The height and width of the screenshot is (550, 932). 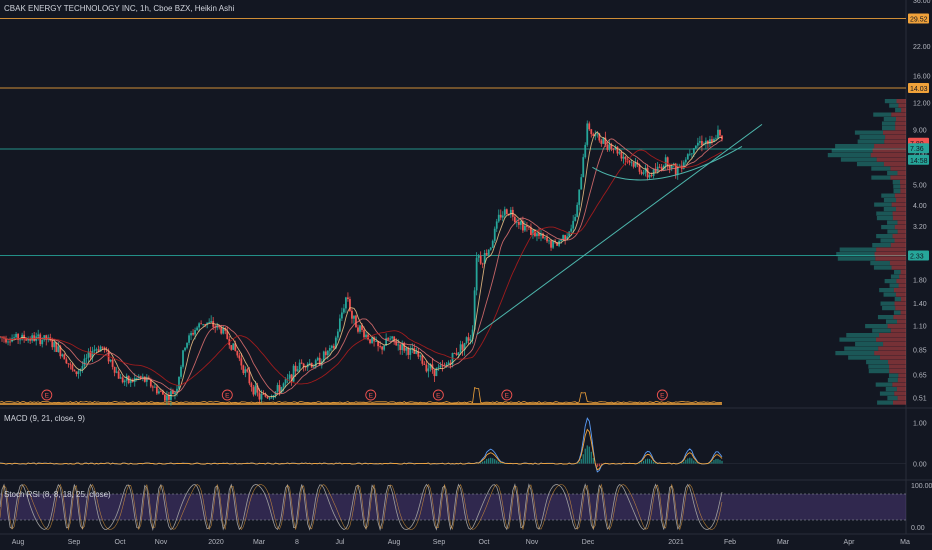 I want to click on time-tick-label: Oct, so click(x=484, y=542).